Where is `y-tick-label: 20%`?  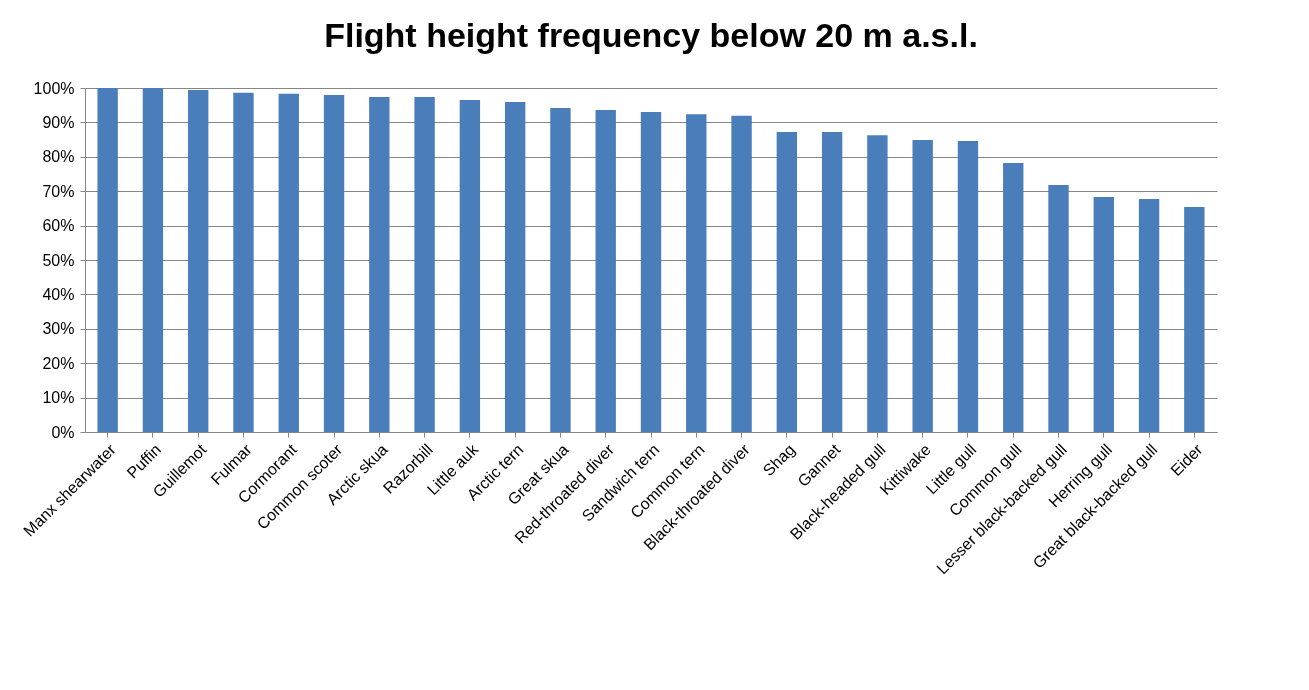
y-tick-label: 20% is located at coordinates (58, 363).